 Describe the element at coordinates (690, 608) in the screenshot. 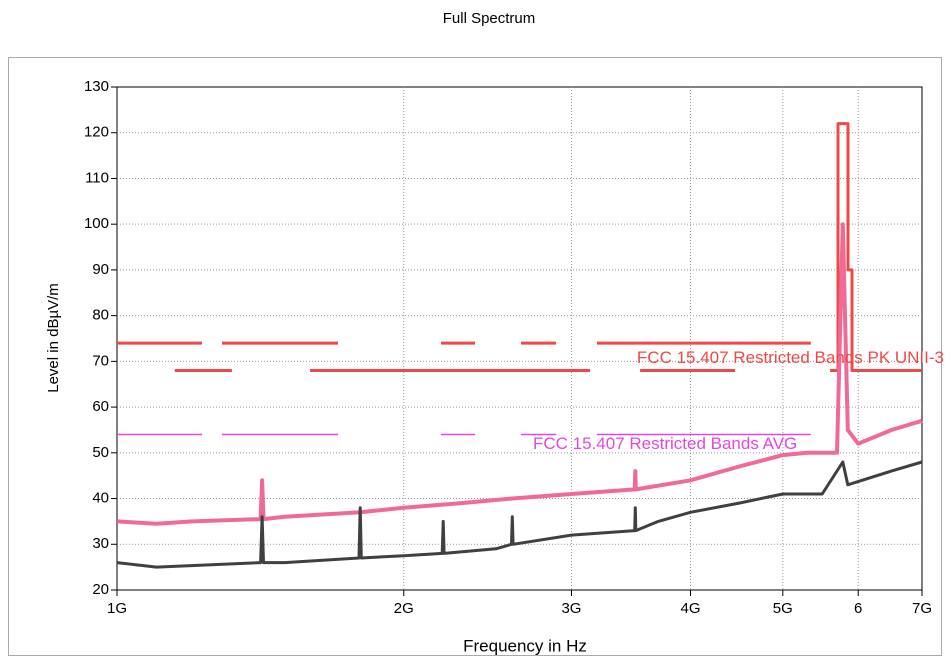

I see `x-tick-label: 4G` at that location.